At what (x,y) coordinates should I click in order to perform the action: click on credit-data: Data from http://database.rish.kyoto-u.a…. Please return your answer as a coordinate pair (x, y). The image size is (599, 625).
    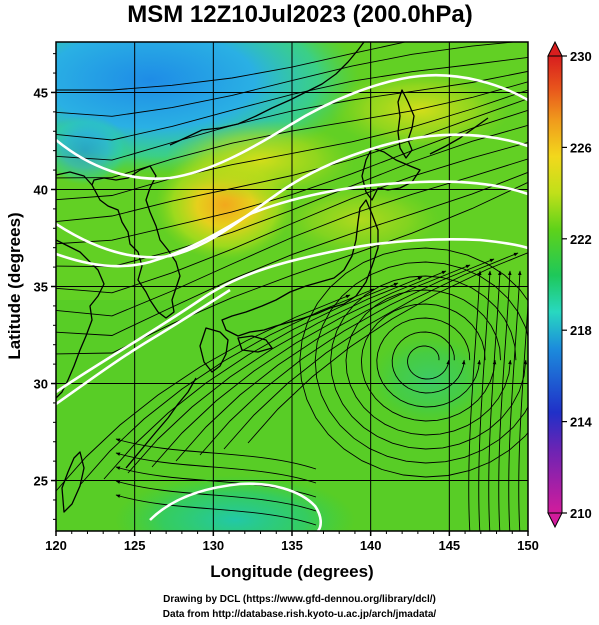
    Looking at the image, I should click on (299, 614).